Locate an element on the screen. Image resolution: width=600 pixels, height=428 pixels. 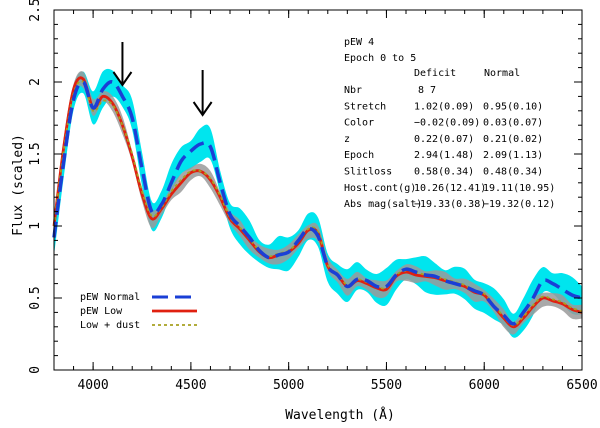
info-row-normal: 0.95(0.10) is located at coordinates (513, 106).